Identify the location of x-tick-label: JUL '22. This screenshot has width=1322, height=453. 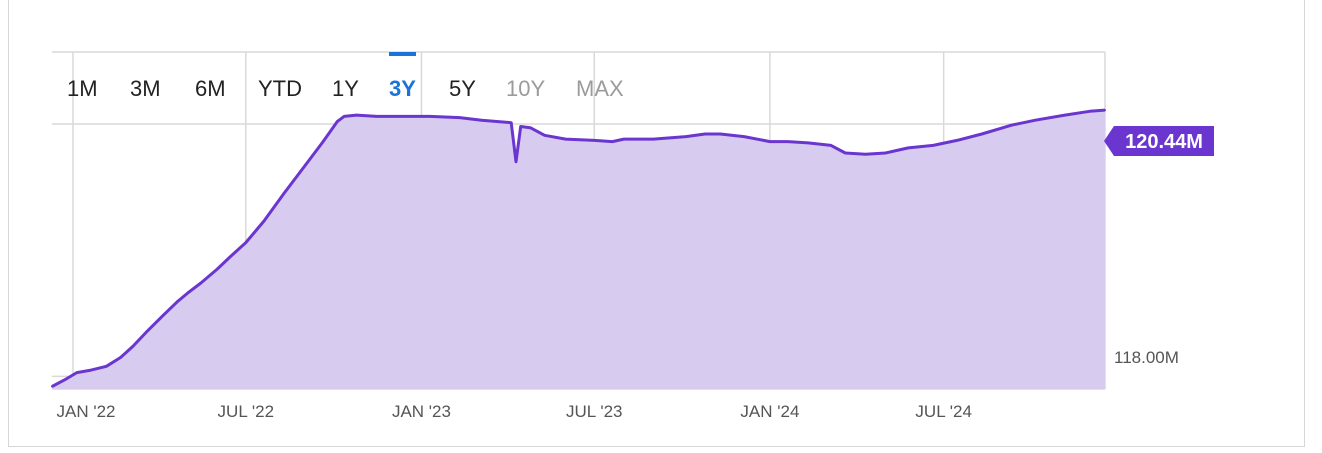
(246, 411).